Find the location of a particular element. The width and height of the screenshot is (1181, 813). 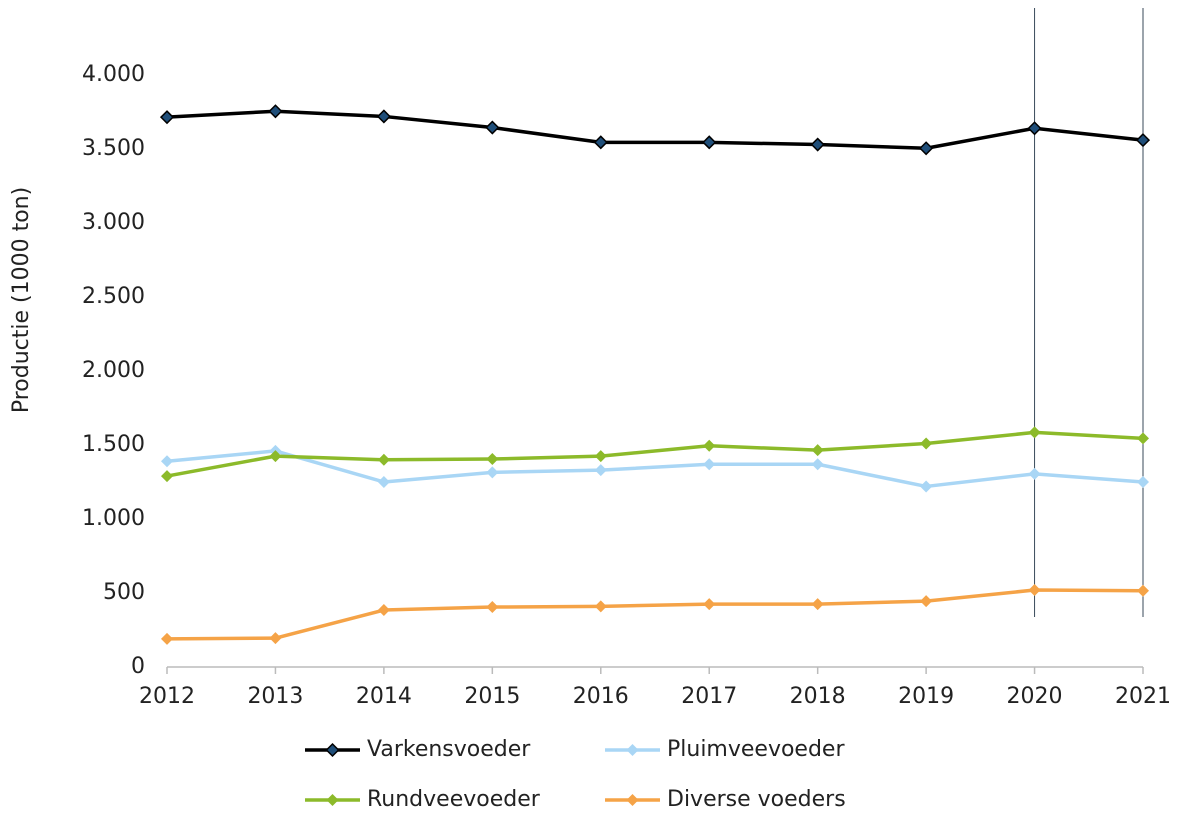

y-axis-label: Productie (1000 ton) is located at coordinates (21, 300).